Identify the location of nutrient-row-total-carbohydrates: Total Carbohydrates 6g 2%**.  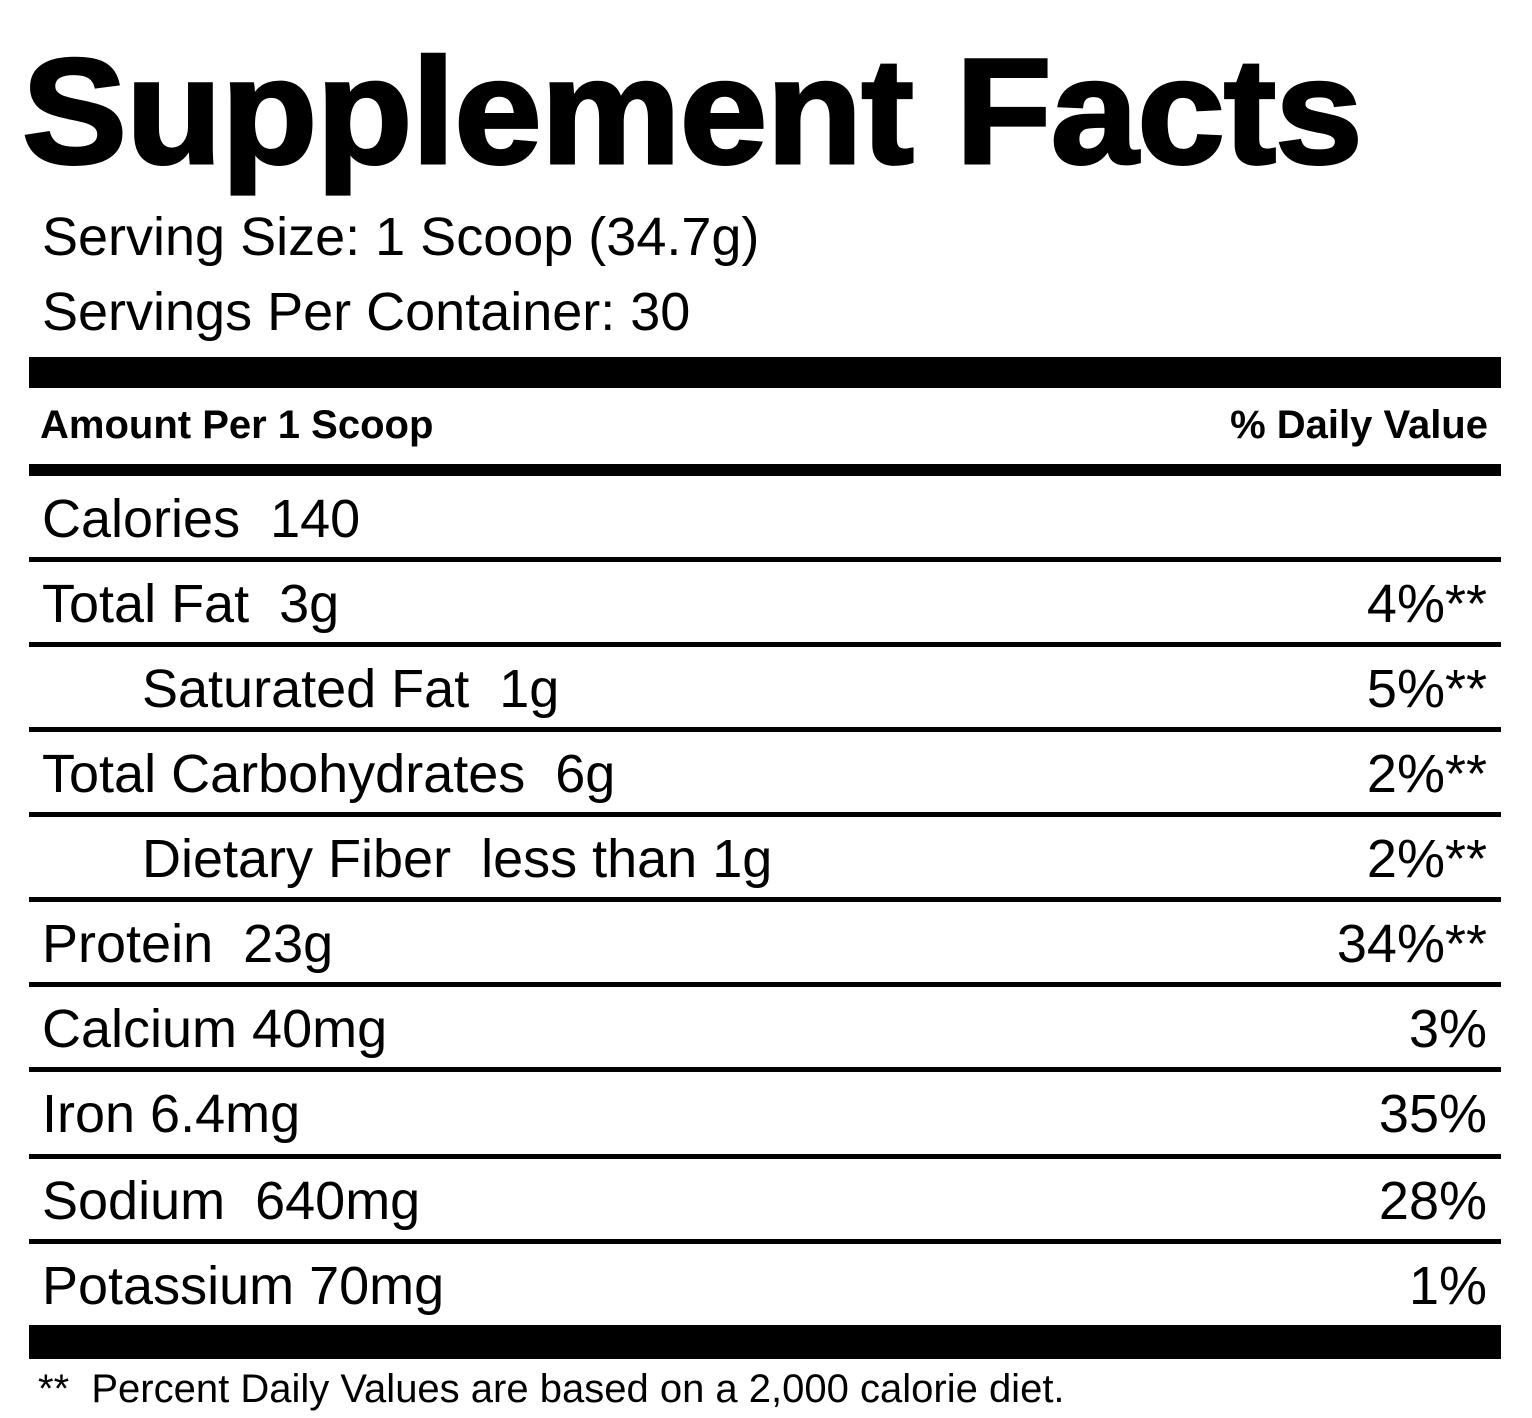
(765, 774).